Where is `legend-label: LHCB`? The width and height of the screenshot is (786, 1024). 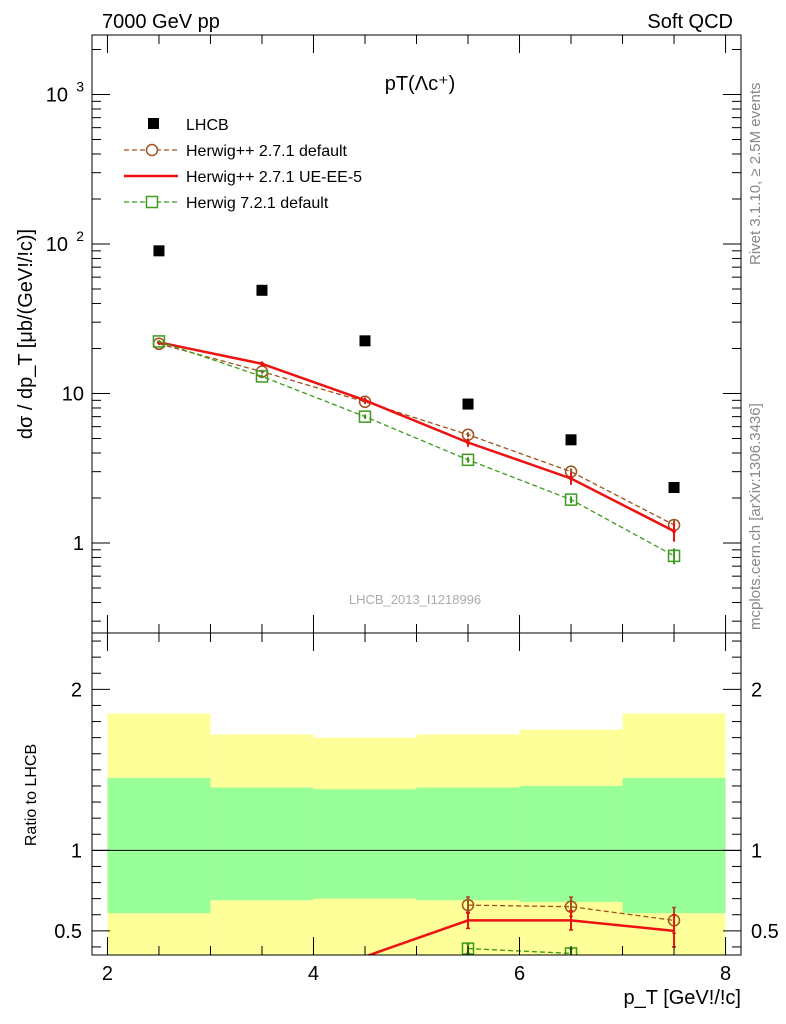
legend-label: LHCB is located at coordinates (207, 125).